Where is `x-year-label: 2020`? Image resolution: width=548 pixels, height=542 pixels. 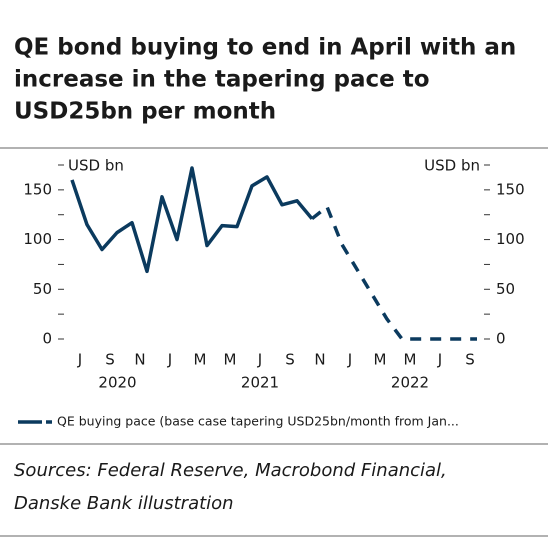
x-year-label: 2020 is located at coordinates (117, 383).